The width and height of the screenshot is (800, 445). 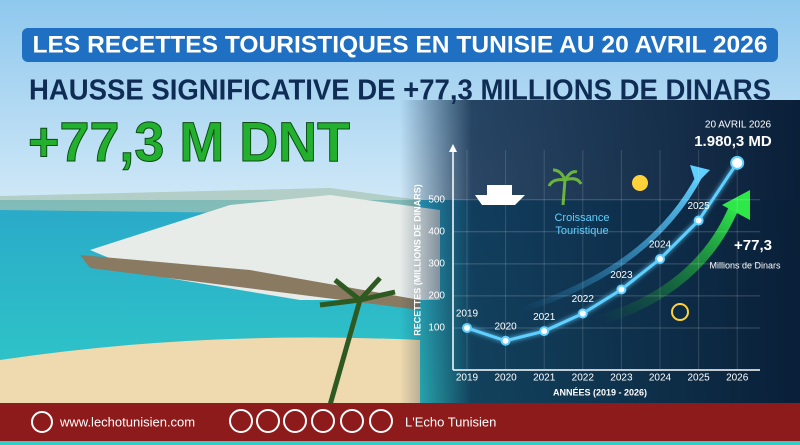 I want to click on date: 20 AVRIL 2026, so click(x=738, y=125).